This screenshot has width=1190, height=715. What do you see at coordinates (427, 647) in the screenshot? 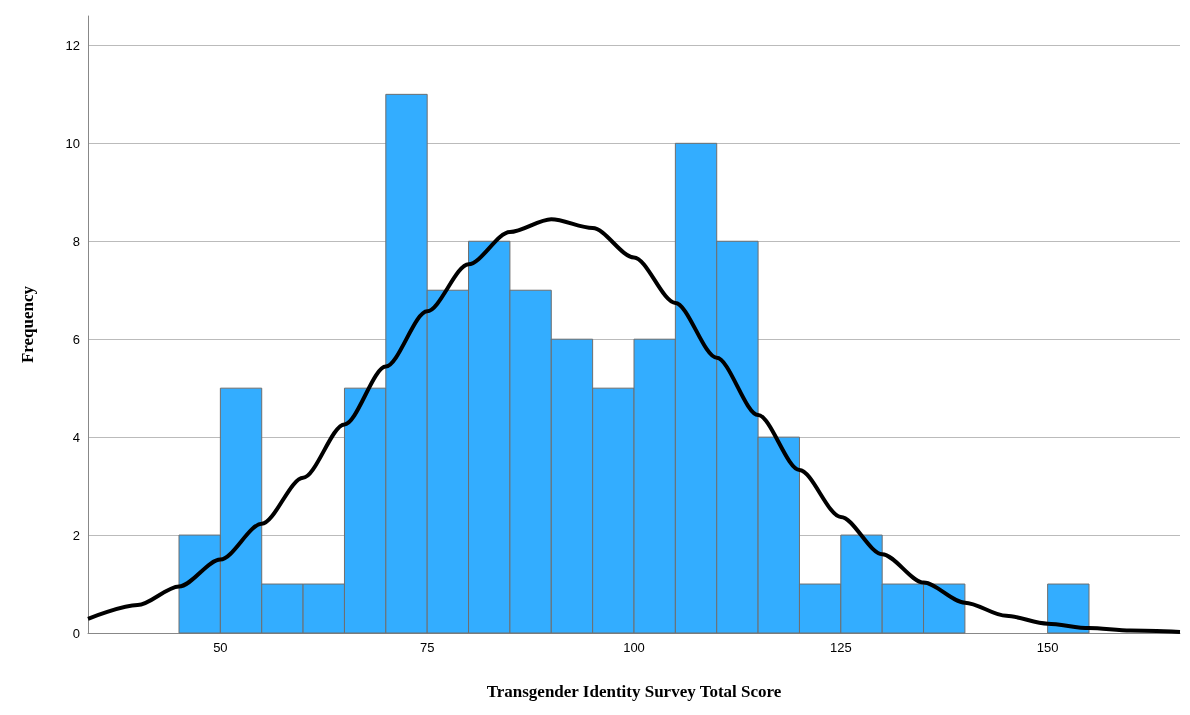
I see `x-tick-label: 75` at bounding box center [427, 647].